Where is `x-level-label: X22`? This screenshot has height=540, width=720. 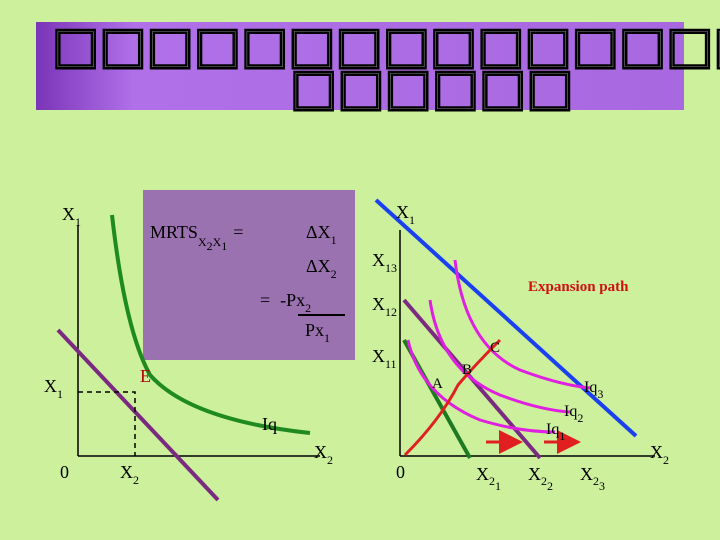 x-level-label: X22 is located at coordinates (540, 478).